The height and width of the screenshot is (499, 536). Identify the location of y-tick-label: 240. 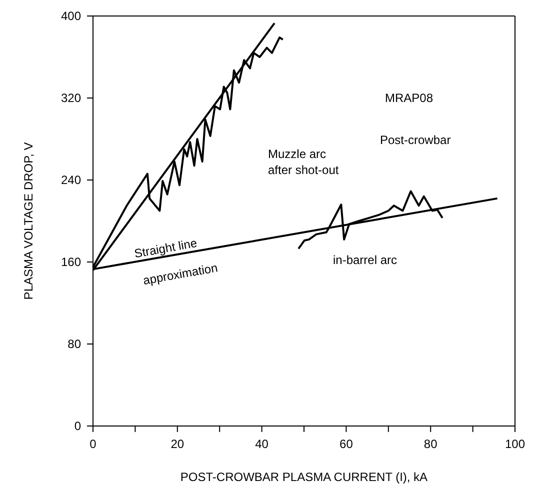
(71, 180).